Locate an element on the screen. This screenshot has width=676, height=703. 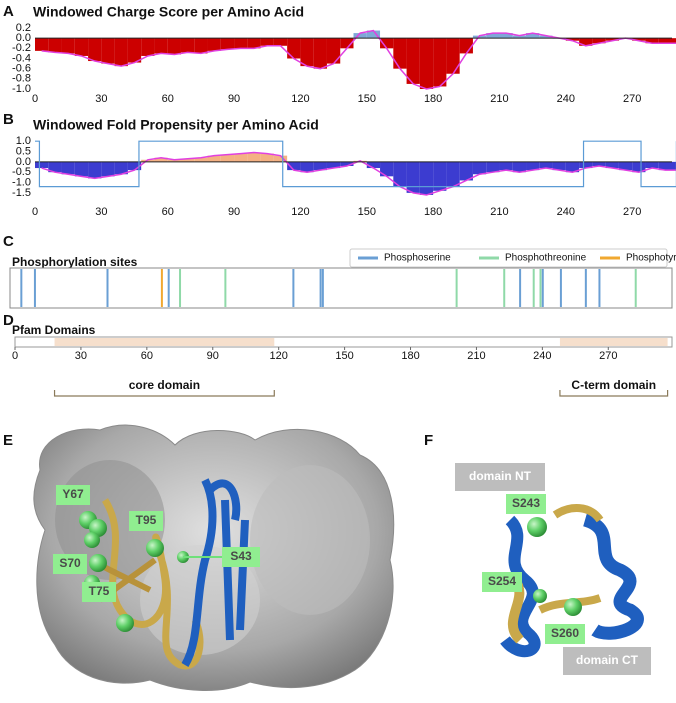
panel-label: B is located at coordinates (8, 119).